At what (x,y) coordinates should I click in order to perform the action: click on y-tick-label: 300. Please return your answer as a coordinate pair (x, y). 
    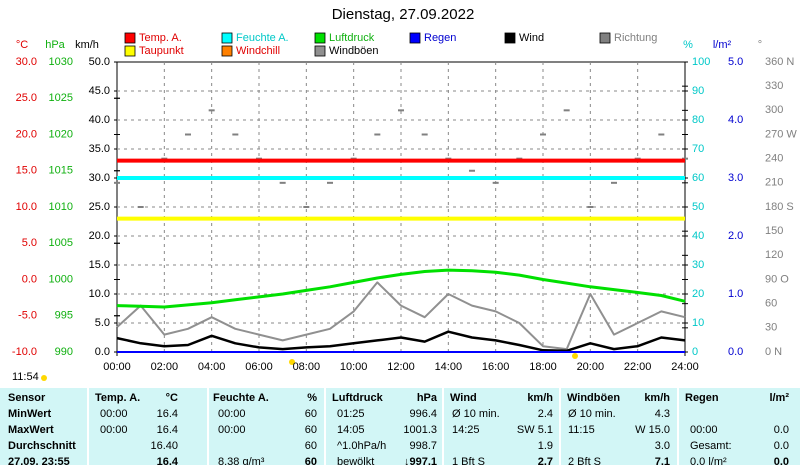
    Looking at the image, I should click on (774, 110).